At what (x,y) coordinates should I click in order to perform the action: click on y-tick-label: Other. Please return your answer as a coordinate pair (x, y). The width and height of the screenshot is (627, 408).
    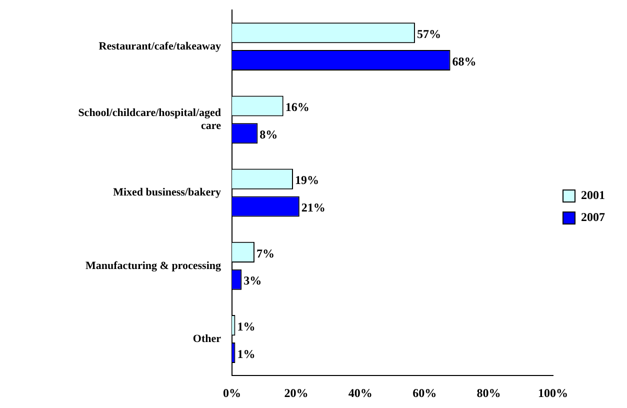
    Looking at the image, I should click on (207, 338).